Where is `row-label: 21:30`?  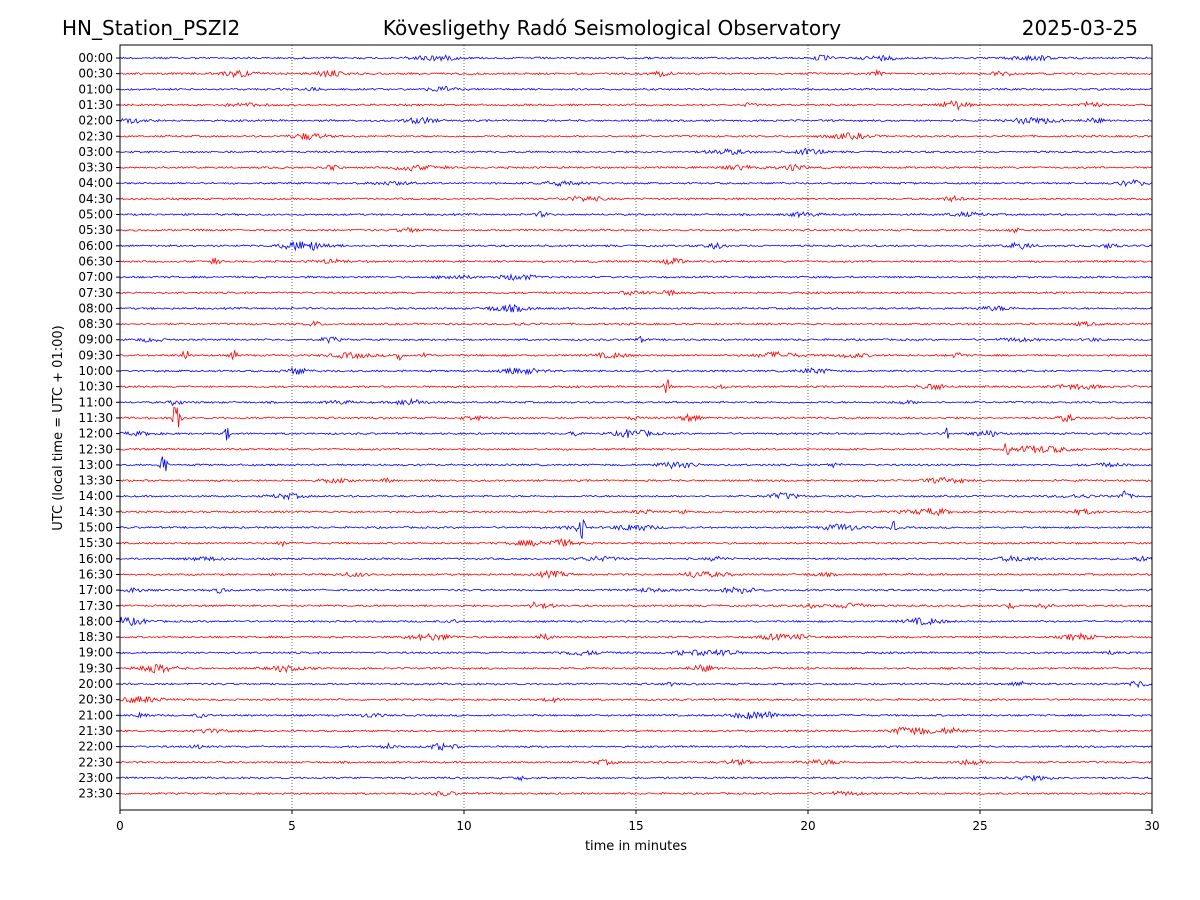
row-label: 21:30 is located at coordinates (95, 731).